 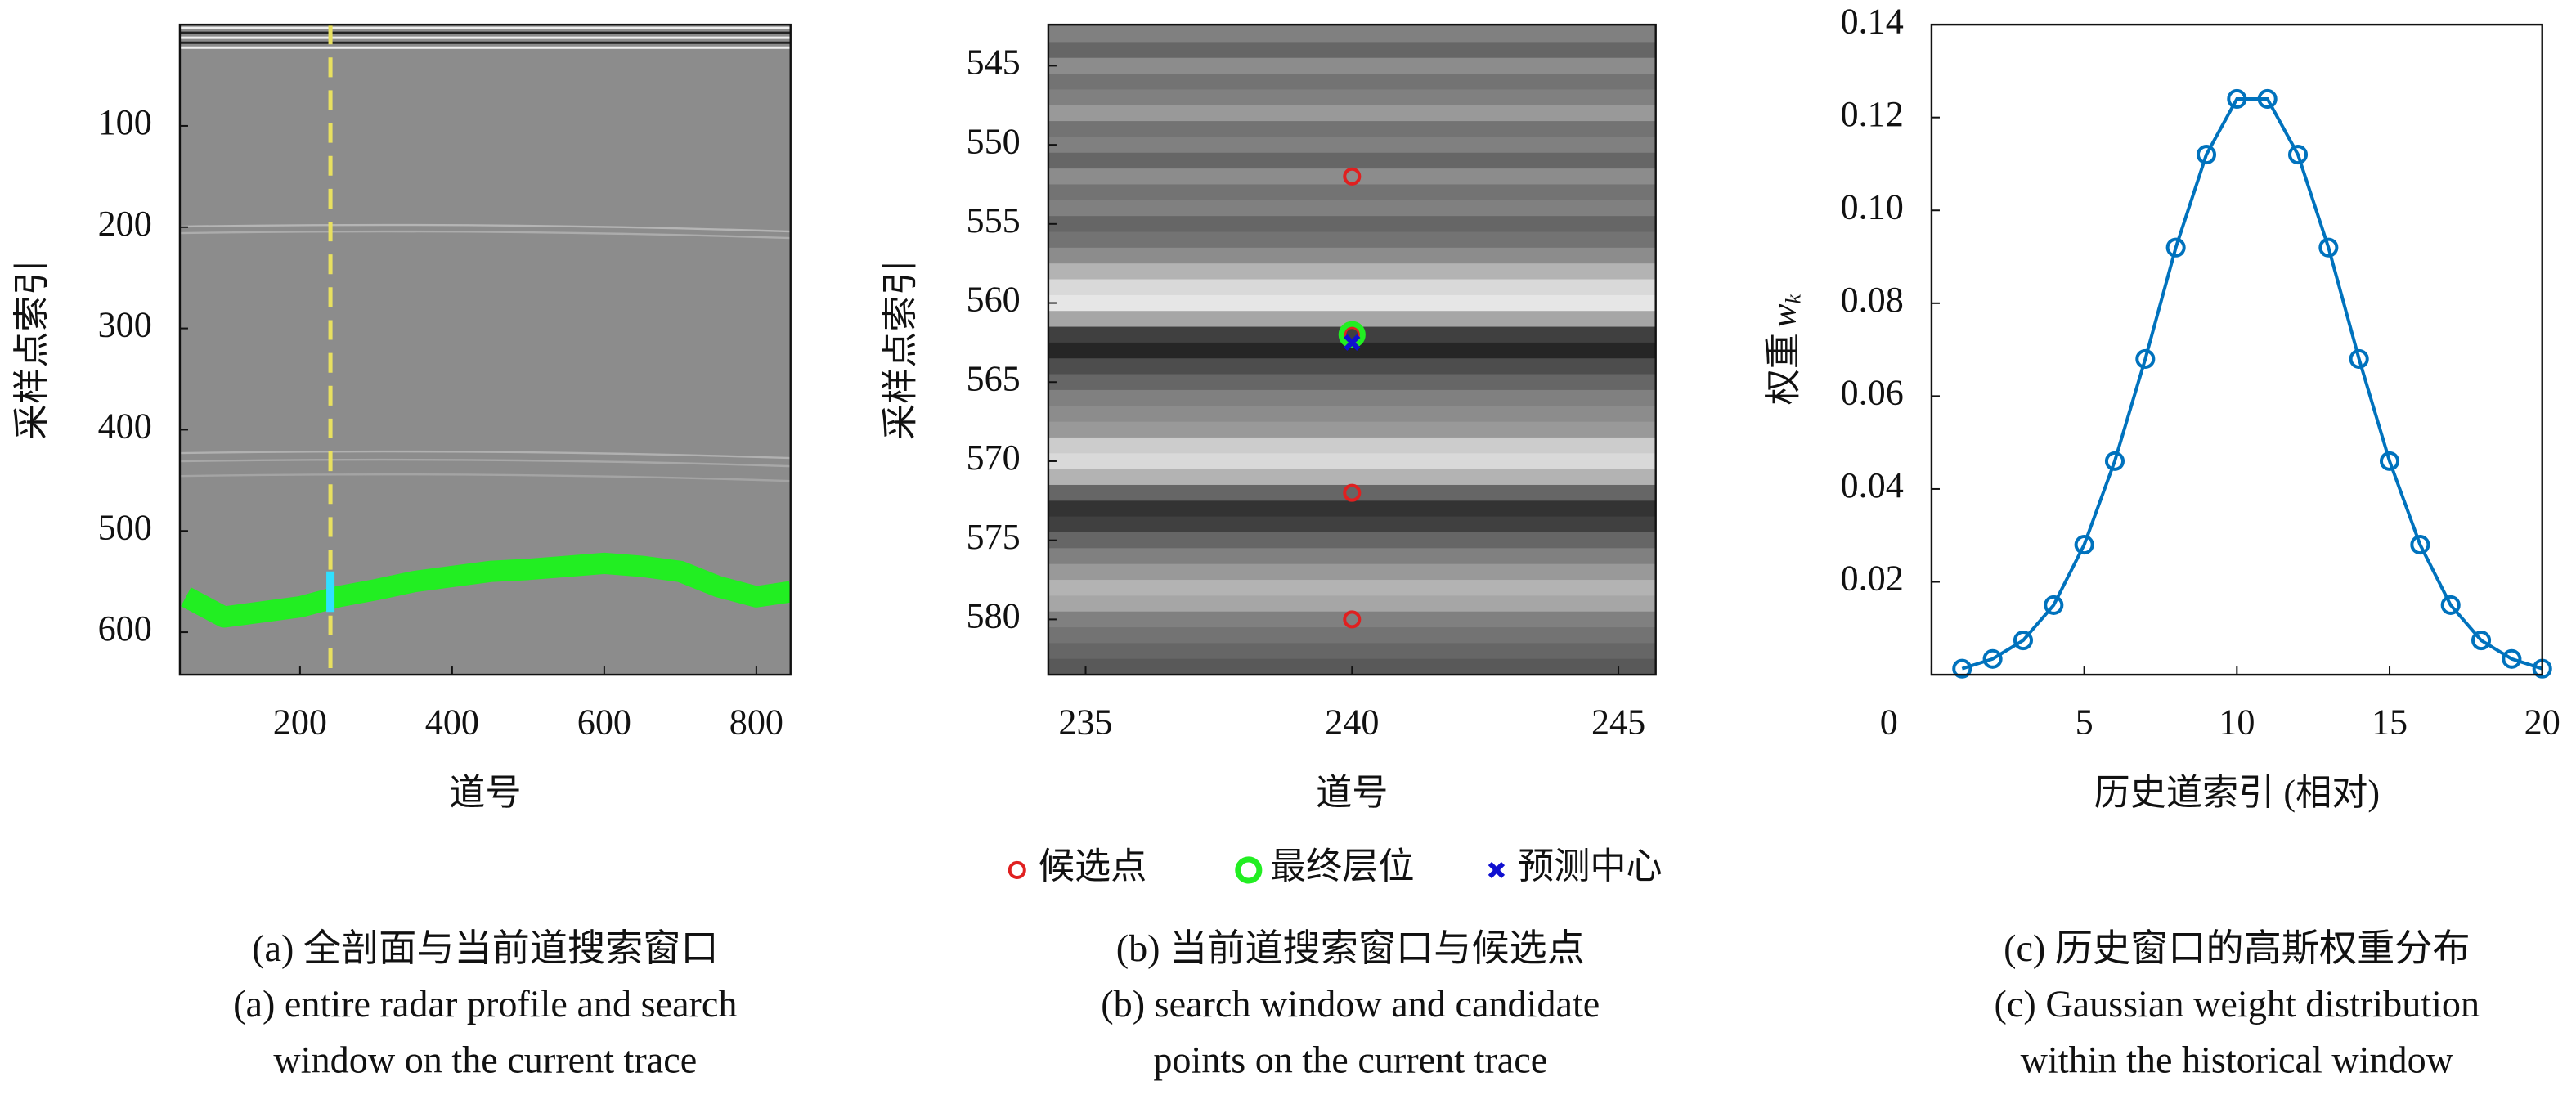 What do you see at coordinates (1873, 206) in the screenshot?
I see `y-tick-label: 0.10` at bounding box center [1873, 206].